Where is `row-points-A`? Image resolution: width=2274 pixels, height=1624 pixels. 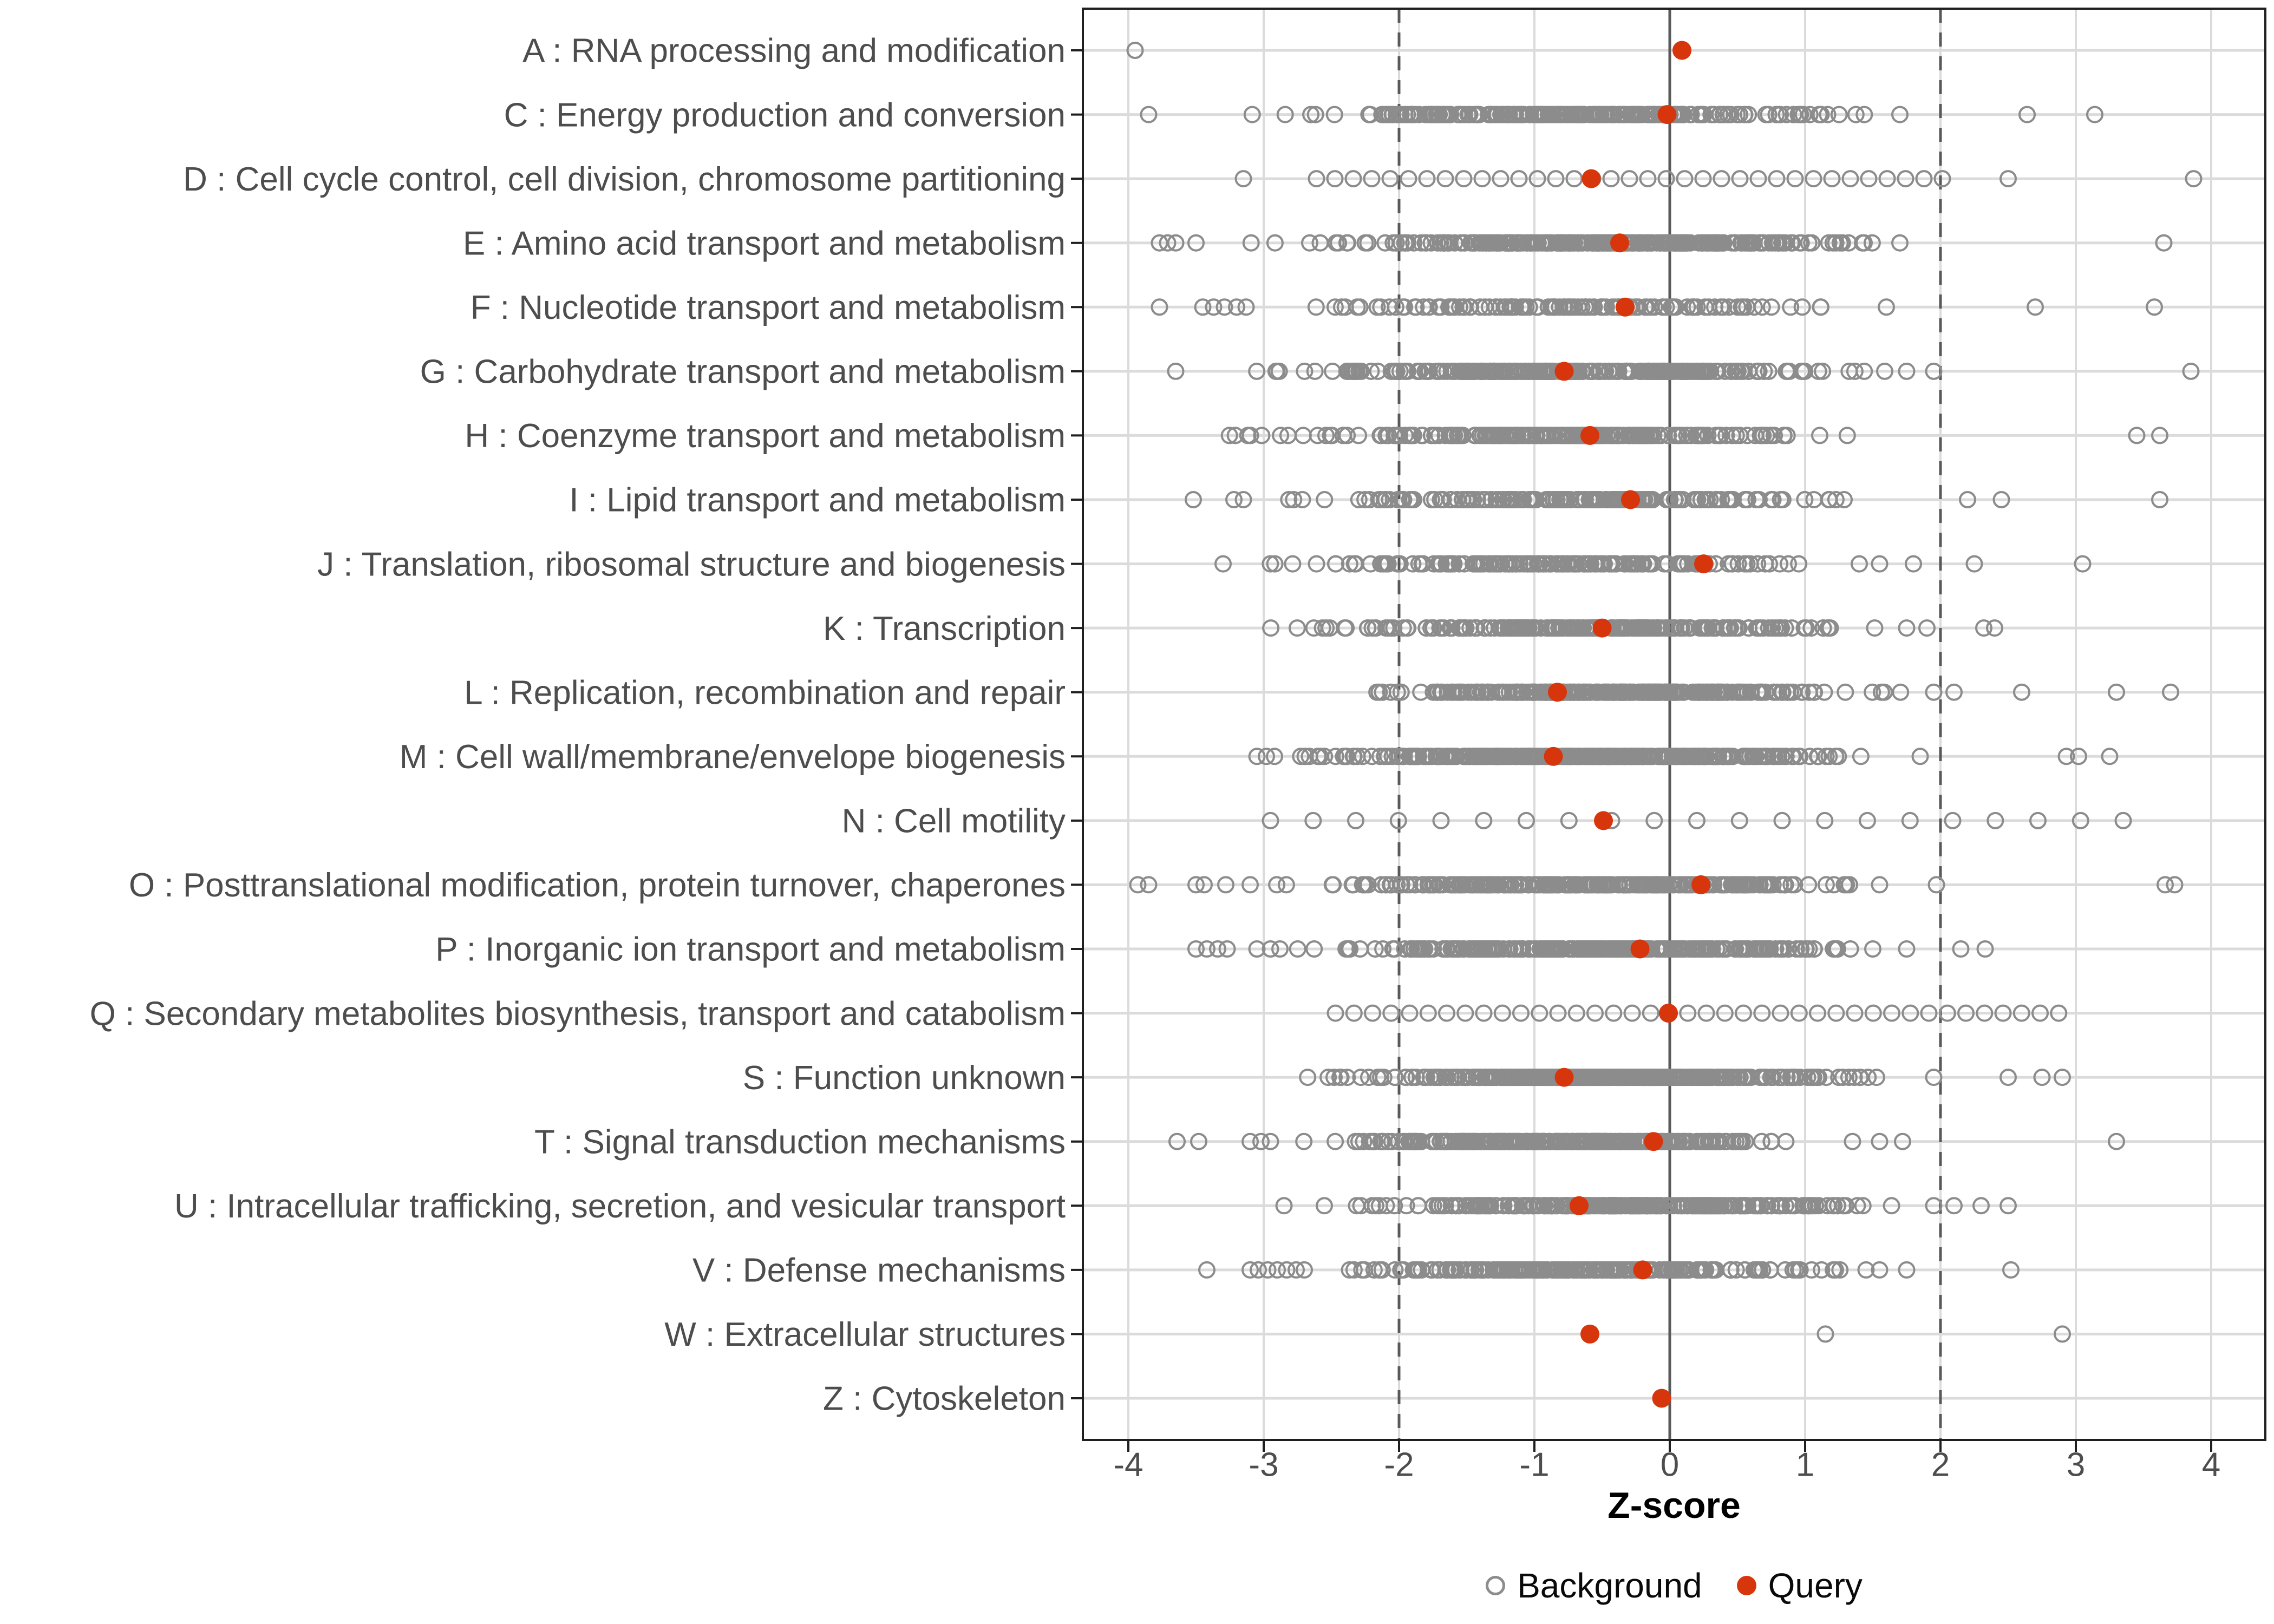
row-points-A is located at coordinates (1135, 50).